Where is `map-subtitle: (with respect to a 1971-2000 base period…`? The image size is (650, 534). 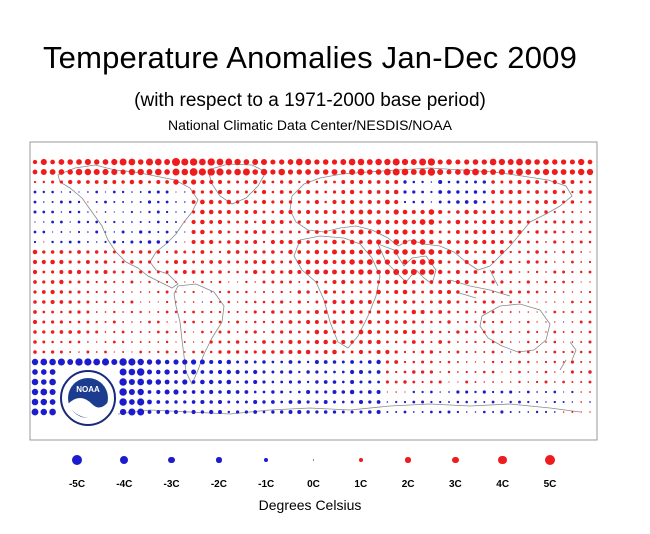
map-subtitle: (with respect to a 1971-2000 base period… is located at coordinates (310, 100).